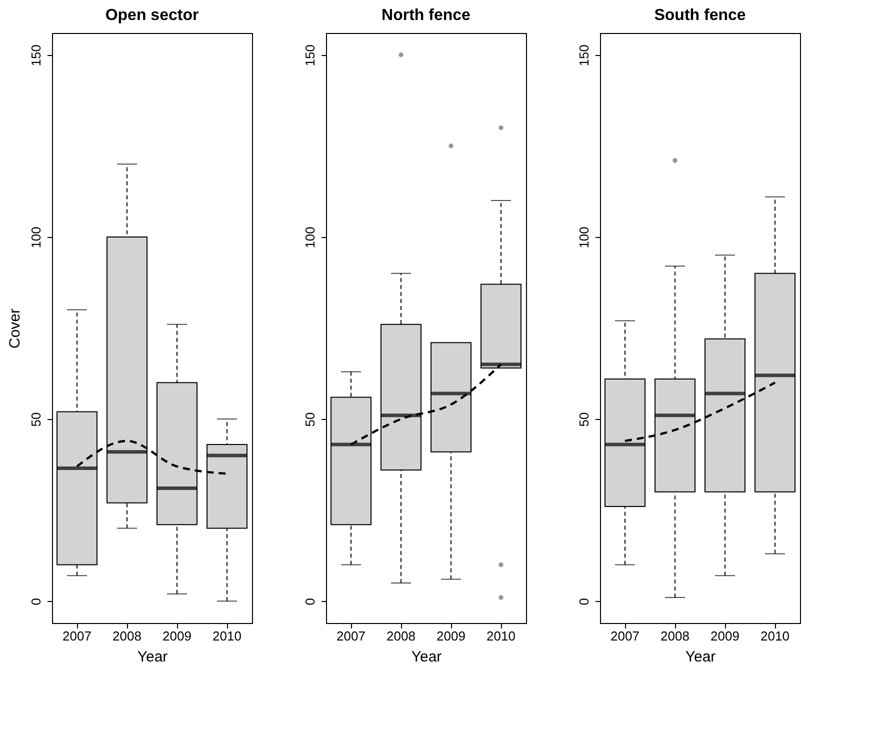 The height and width of the screenshot is (738, 869). What do you see at coordinates (426, 15) in the screenshot?
I see `chart-title: North fence` at bounding box center [426, 15].